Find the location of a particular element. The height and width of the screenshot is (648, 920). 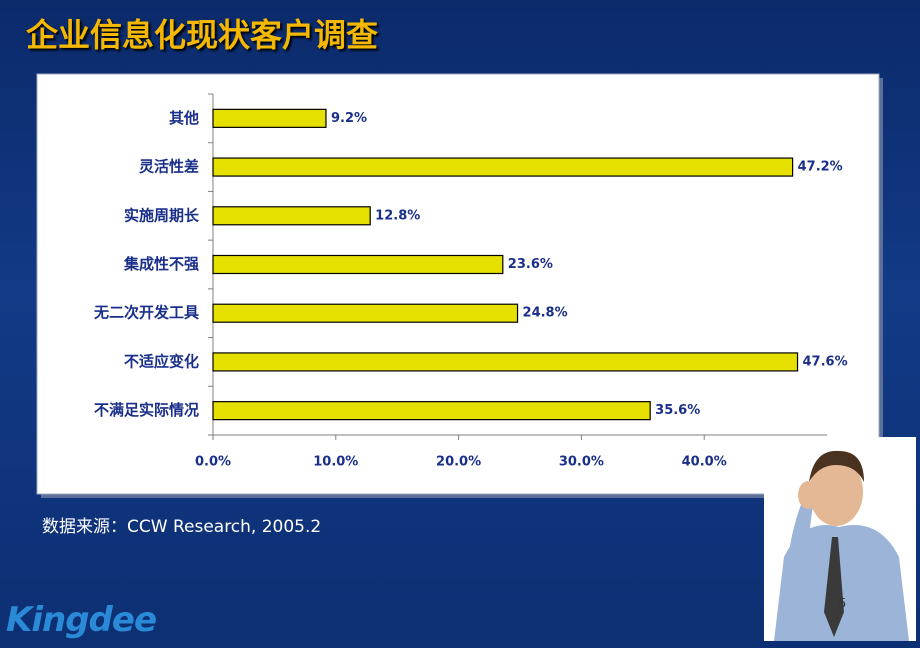

value-label: 47.6% is located at coordinates (825, 361).